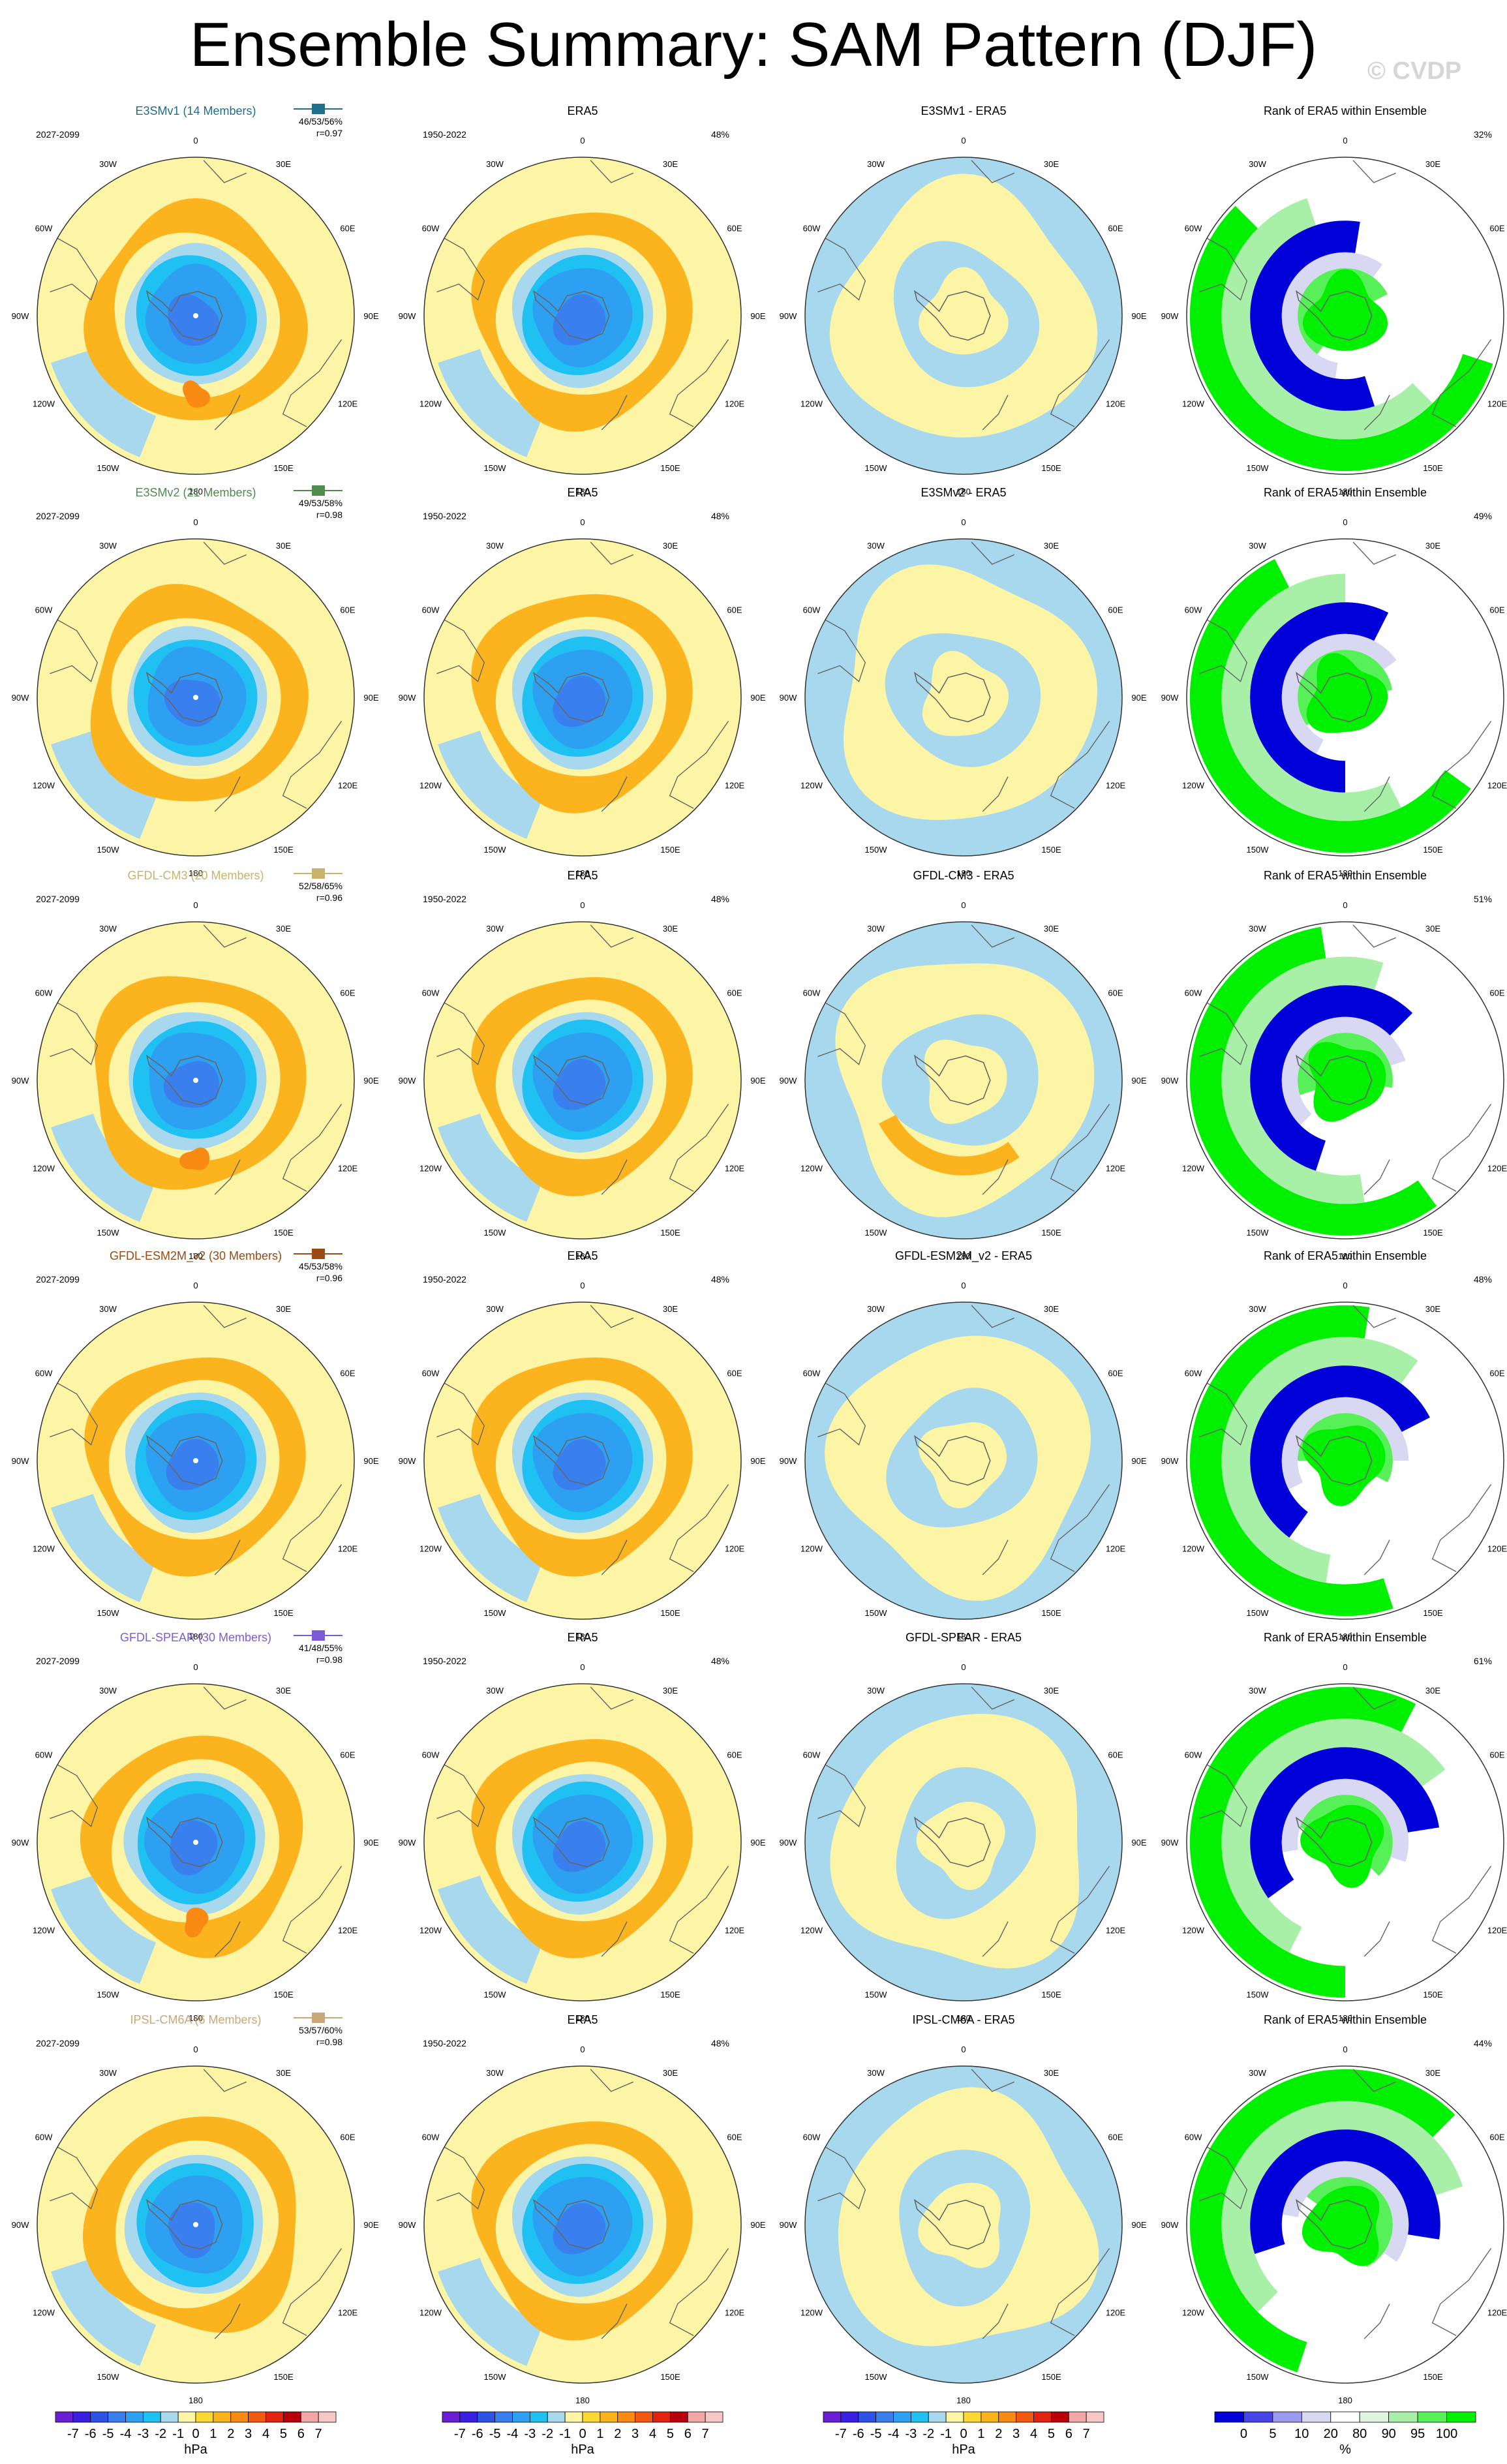 The image size is (1507, 2464). What do you see at coordinates (370, 1081) in the screenshot?
I see `lon-label: 90E` at bounding box center [370, 1081].